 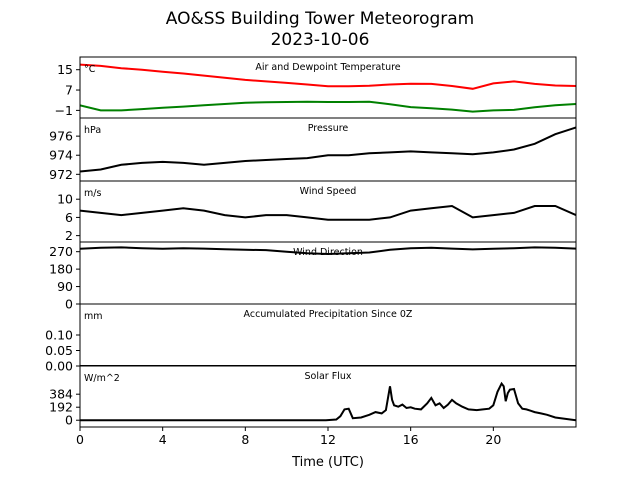 What do you see at coordinates (59, 366) in the screenshot?
I see `y-tick-label: 0.00` at bounding box center [59, 366].